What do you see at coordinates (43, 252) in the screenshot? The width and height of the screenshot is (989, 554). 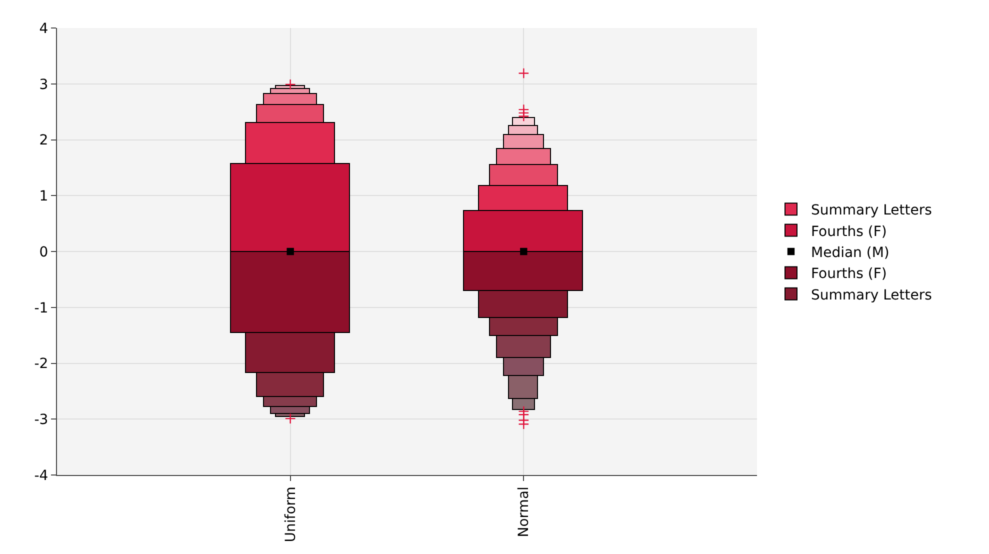 I see `y-tick-label: 0` at bounding box center [43, 252].